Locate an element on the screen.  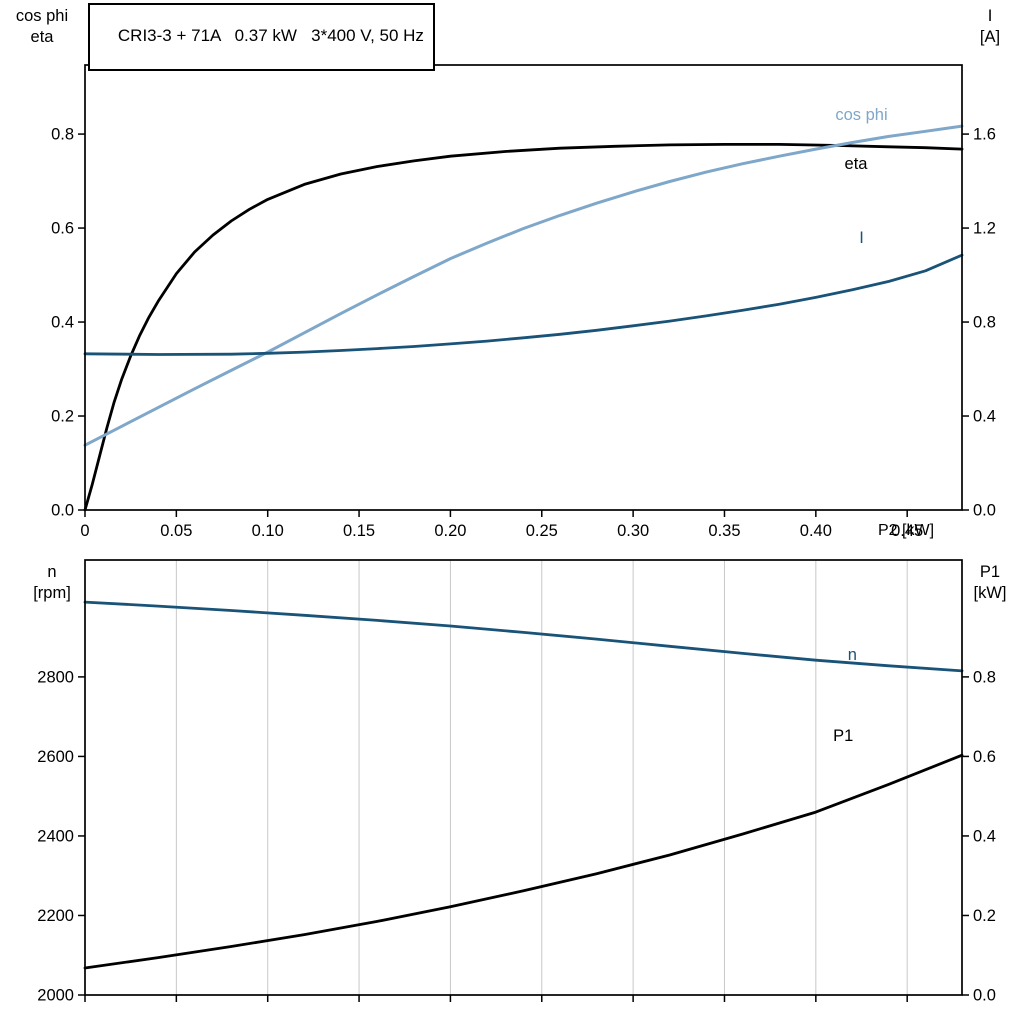
power-axis-label: P1 is located at coordinates (990, 572).